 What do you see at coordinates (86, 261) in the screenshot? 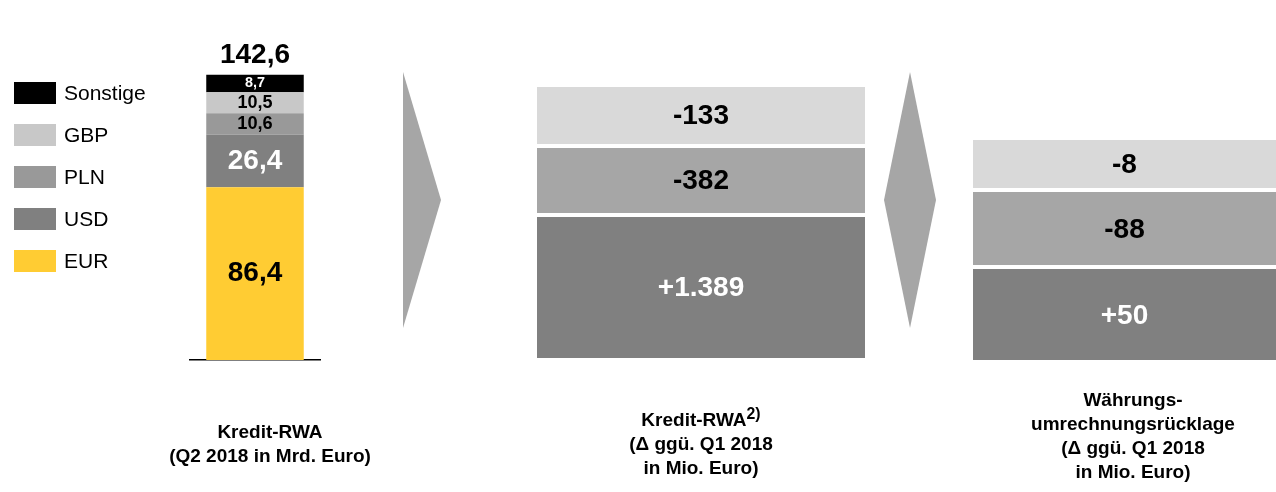
I see `legend-label: EUR` at bounding box center [86, 261].